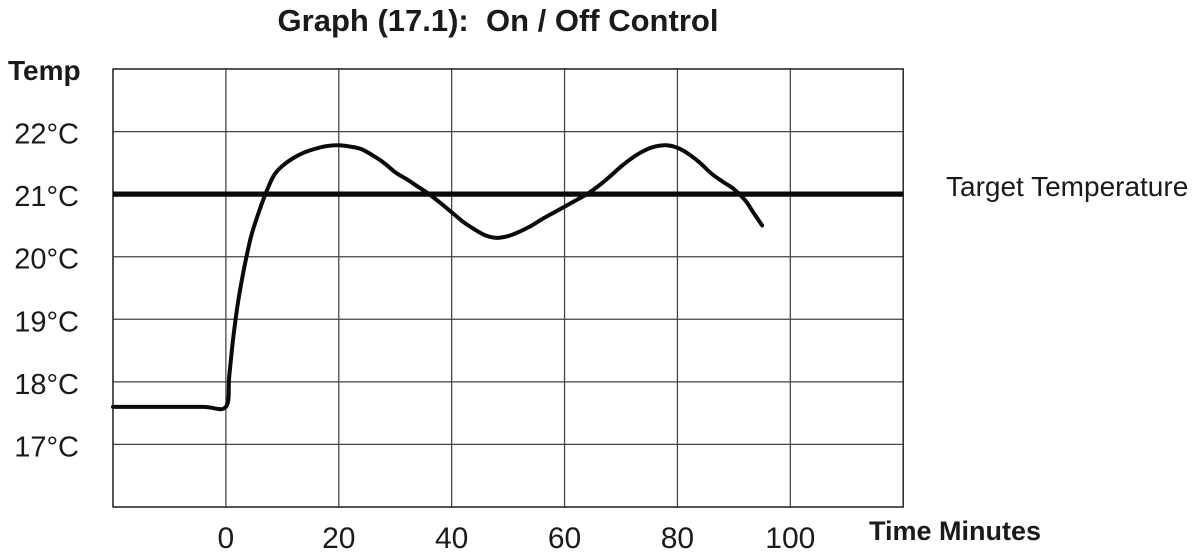 The height and width of the screenshot is (557, 1202). Describe the element at coordinates (46, 260) in the screenshot. I see `y-tick-label: 20°C` at that location.